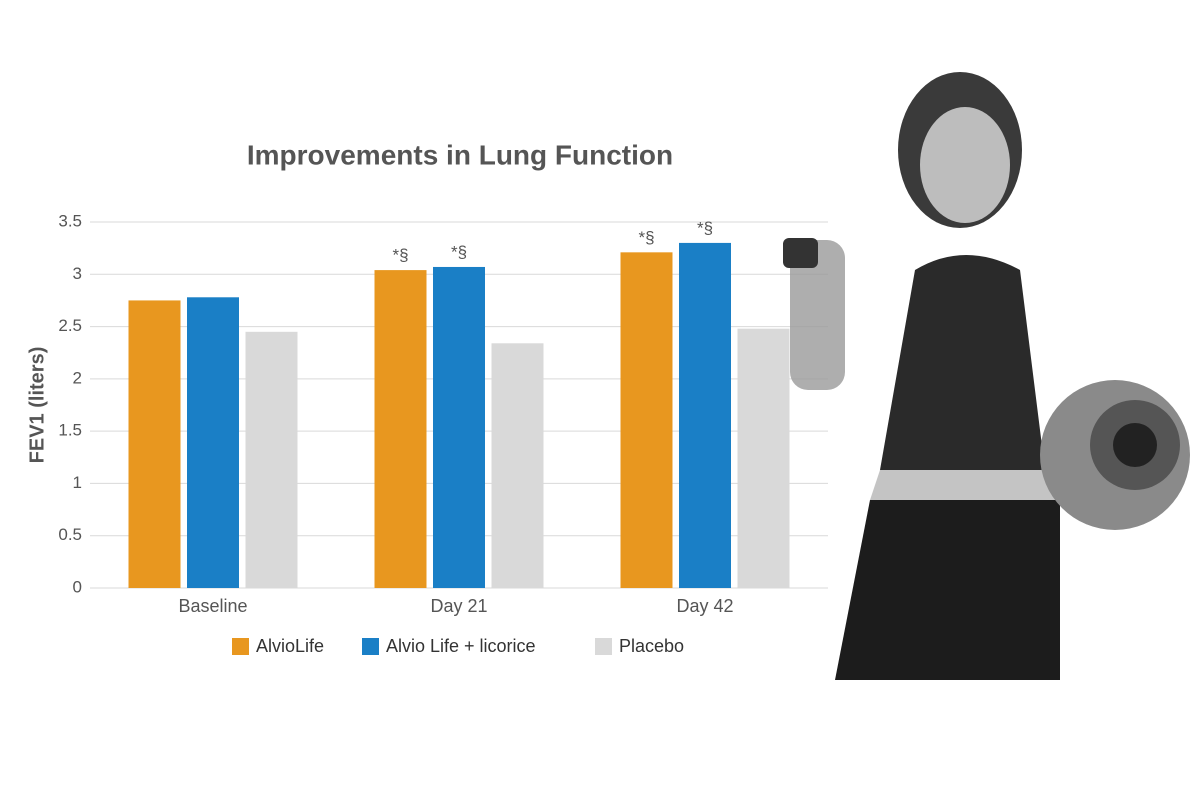 This screenshot has height=805, width=1200. What do you see at coordinates (290, 646) in the screenshot?
I see `legend-label: AlvioLife` at bounding box center [290, 646].